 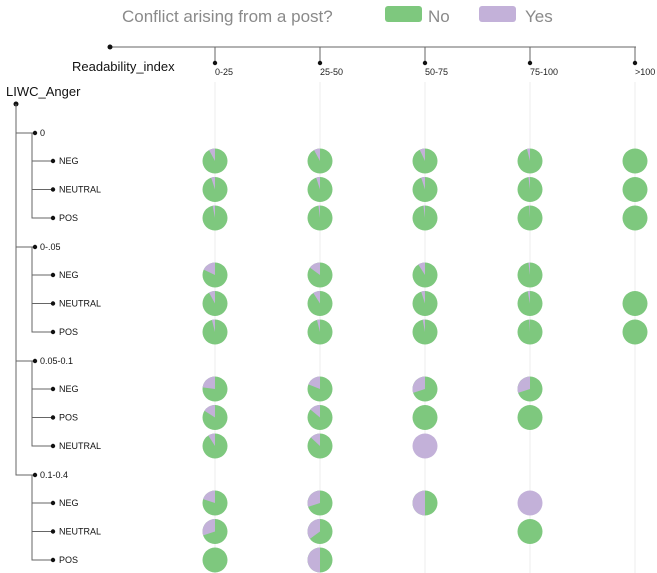 What do you see at coordinates (56, 361) in the screenshot?
I see `tree-group-label: 0.05-0.1` at bounding box center [56, 361].